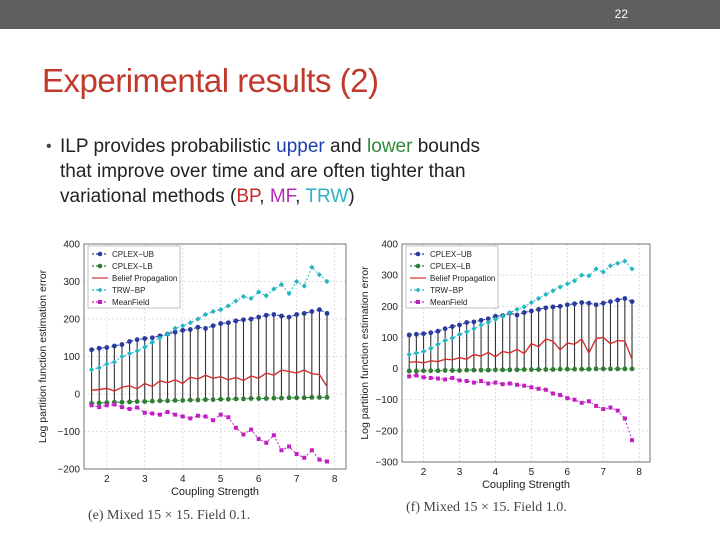 The image size is (720, 540). What do you see at coordinates (133, 254) in the screenshot?
I see `legend-label: CPLEX−UB` at bounding box center [133, 254].